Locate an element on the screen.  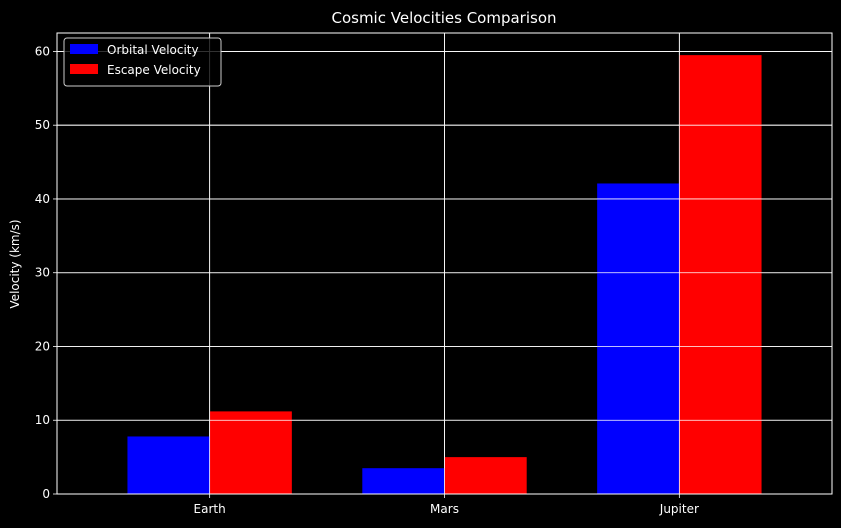
bar-escape-jupiter is located at coordinates (720, 275).